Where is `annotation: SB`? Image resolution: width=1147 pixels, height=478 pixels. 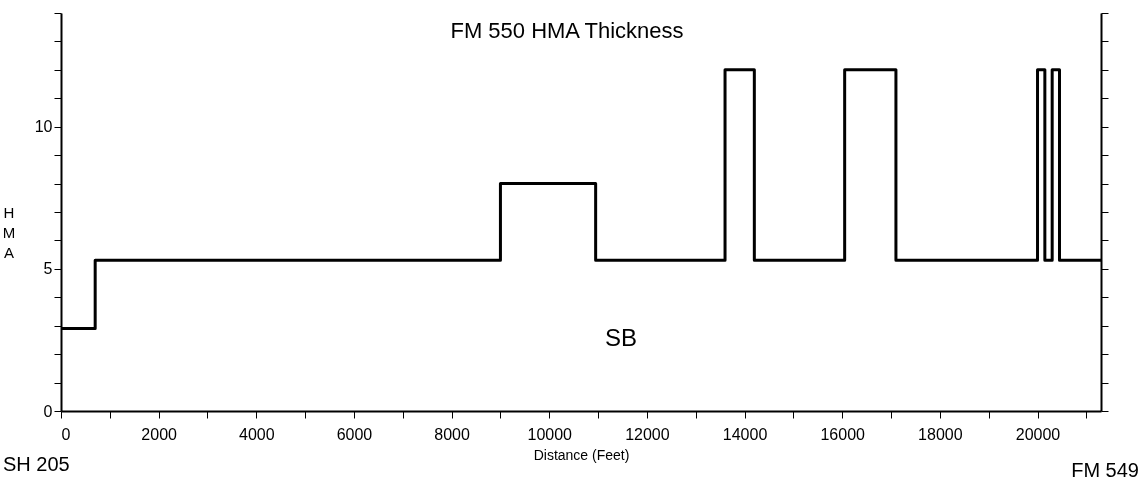
annotation: SB is located at coordinates (621, 337).